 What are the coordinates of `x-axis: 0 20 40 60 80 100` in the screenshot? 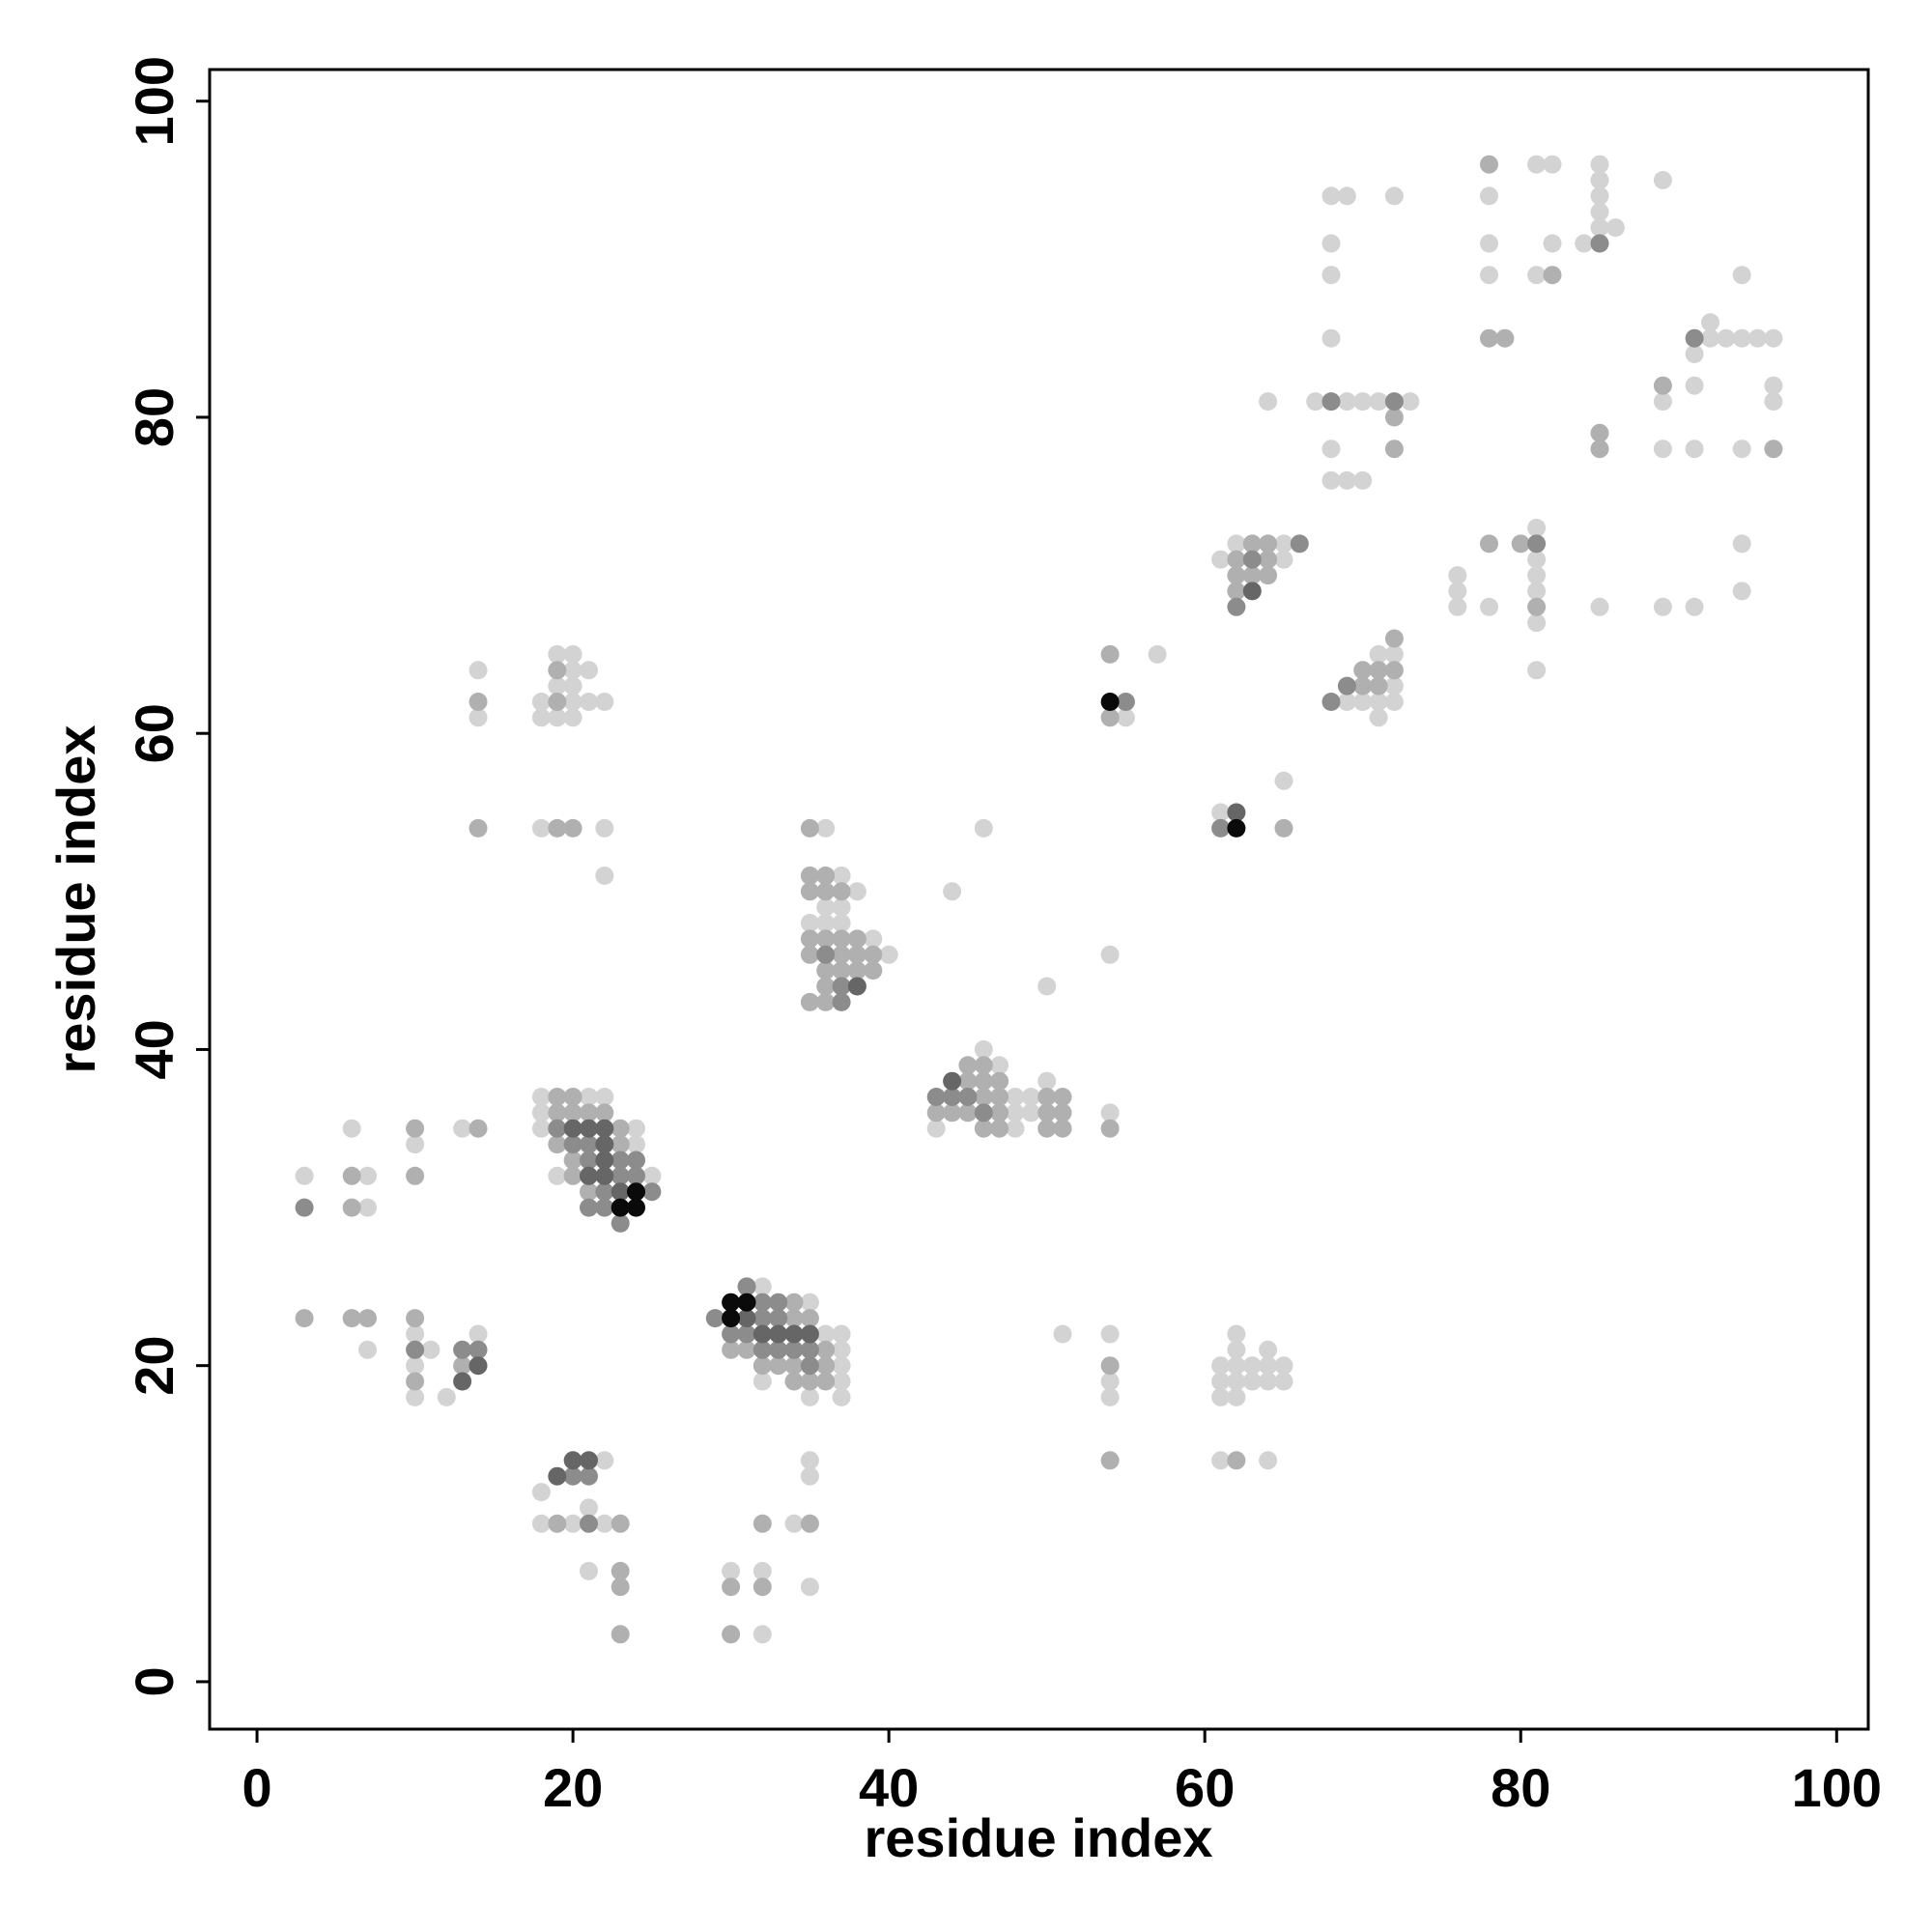 It's located at (1062, 1773).